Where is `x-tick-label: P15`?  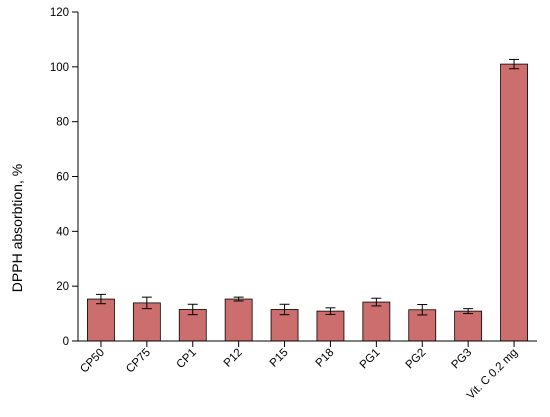 x-tick-label: P15 is located at coordinates (279, 358).